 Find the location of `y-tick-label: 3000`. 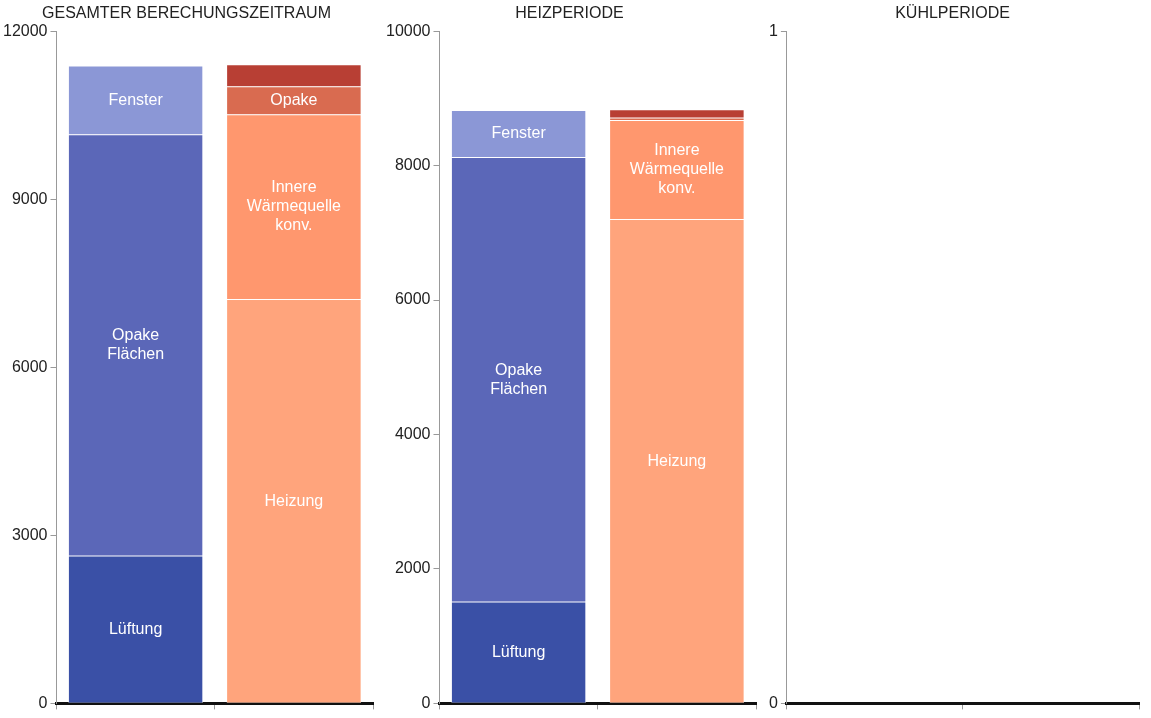

y-tick-label: 3000 is located at coordinates (29, 534).